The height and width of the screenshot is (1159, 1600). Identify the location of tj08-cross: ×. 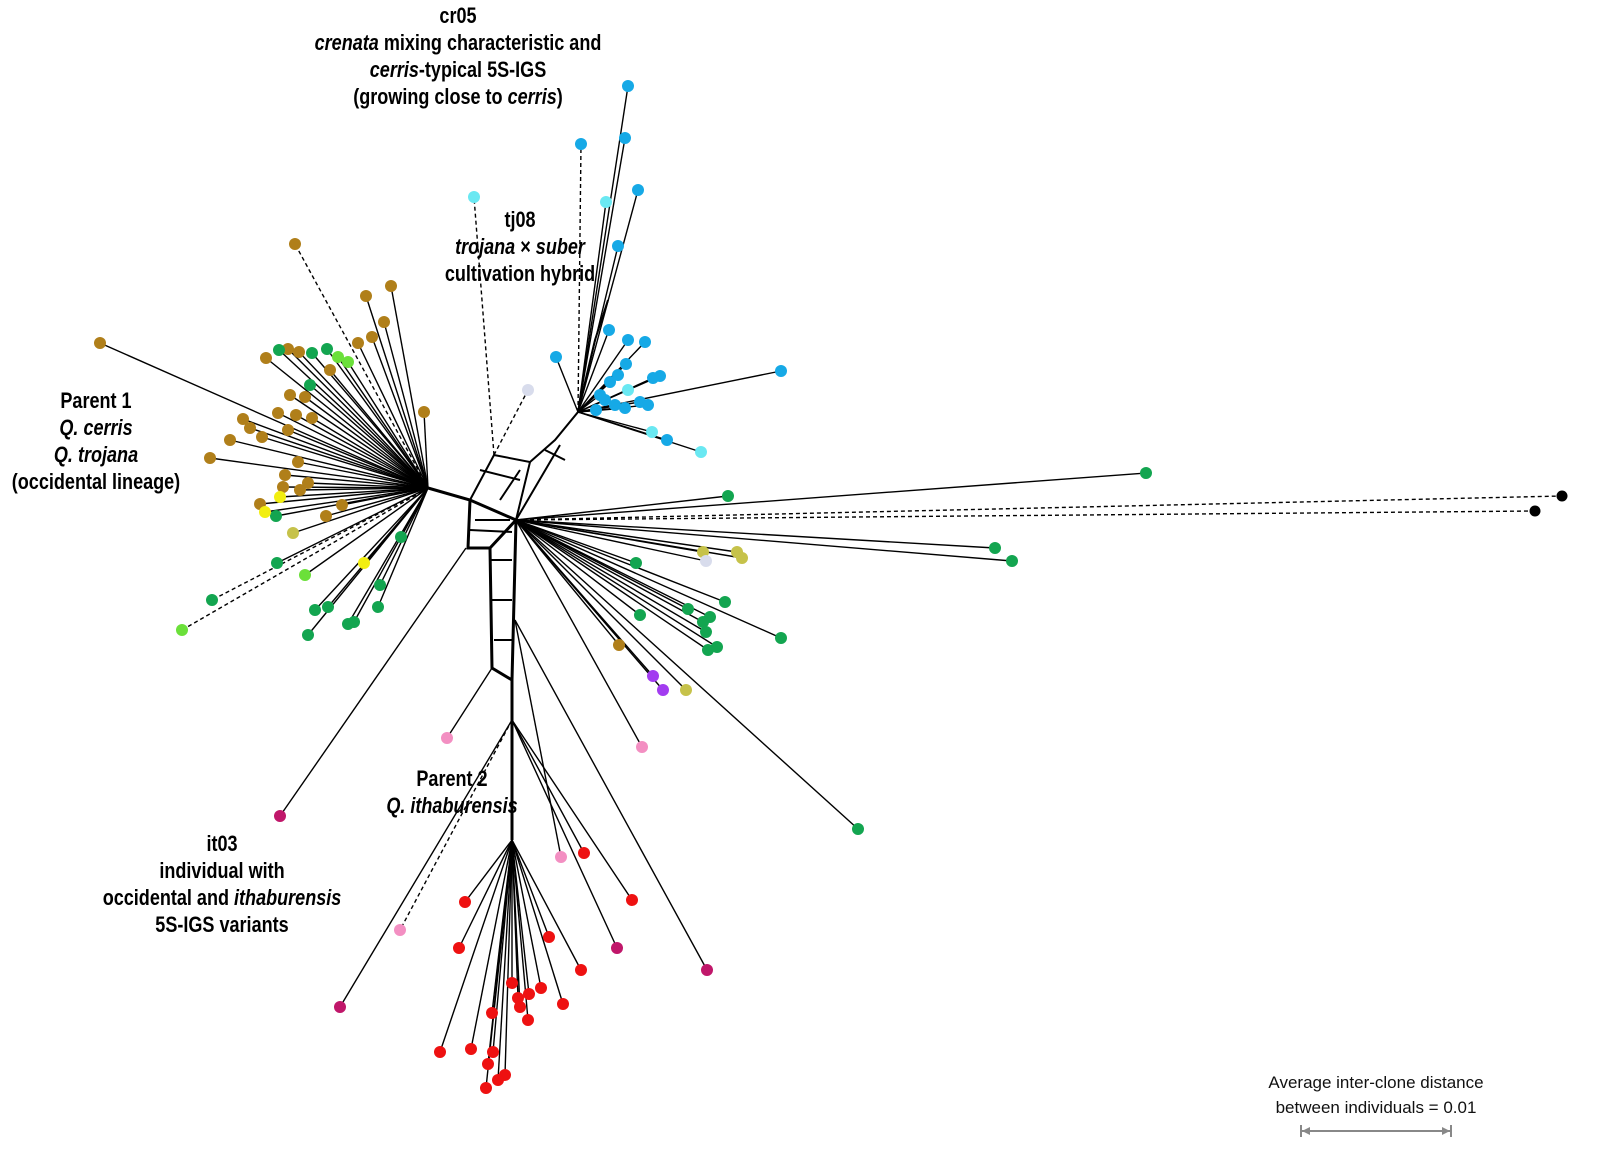
(525, 246).